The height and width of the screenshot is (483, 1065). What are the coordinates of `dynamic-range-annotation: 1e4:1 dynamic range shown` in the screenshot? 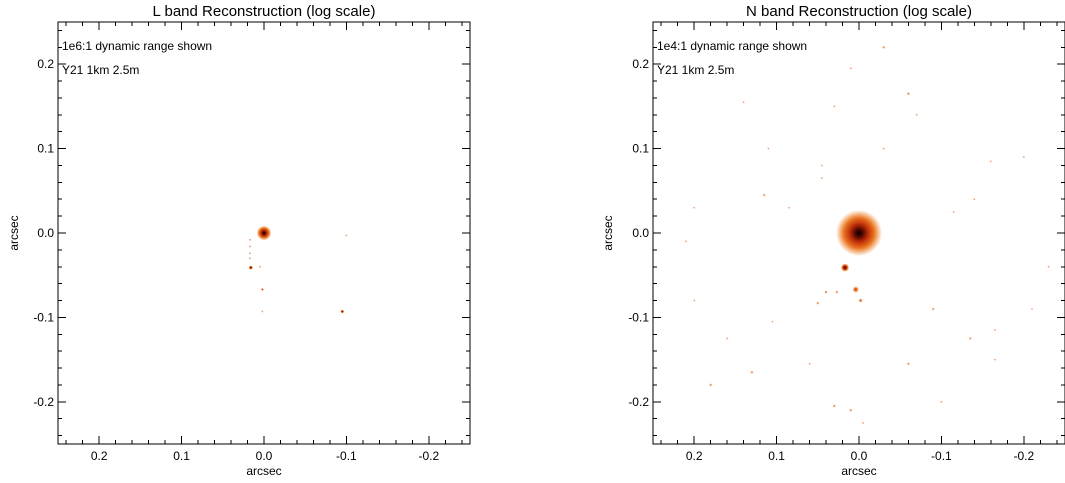 It's located at (732, 46).